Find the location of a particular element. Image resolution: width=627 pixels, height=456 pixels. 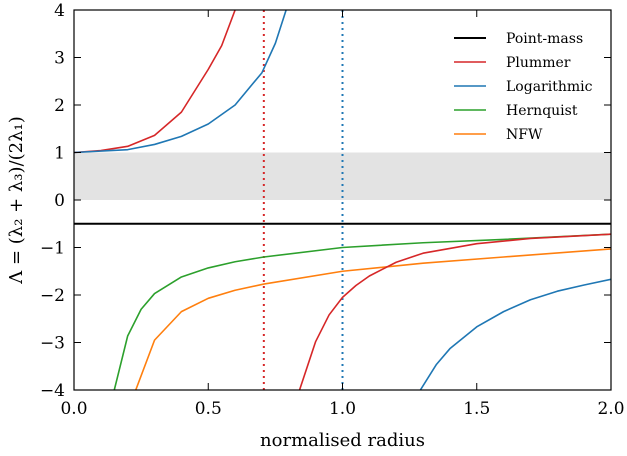

x-tick-label: 1.0 is located at coordinates (342, 409).